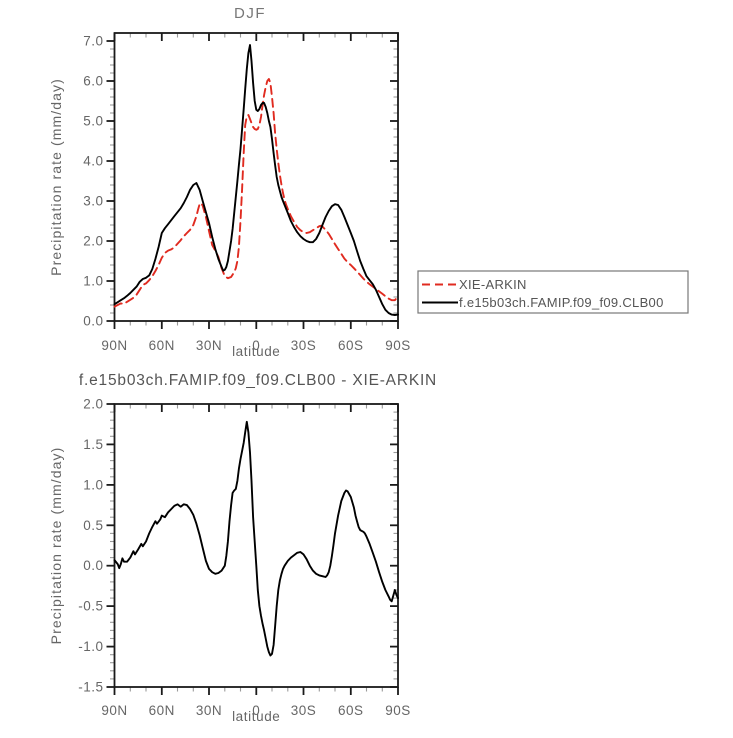  Describe the element at coordinates (256, 193) in the screenshot. I see `series-line-dashed` at that location.